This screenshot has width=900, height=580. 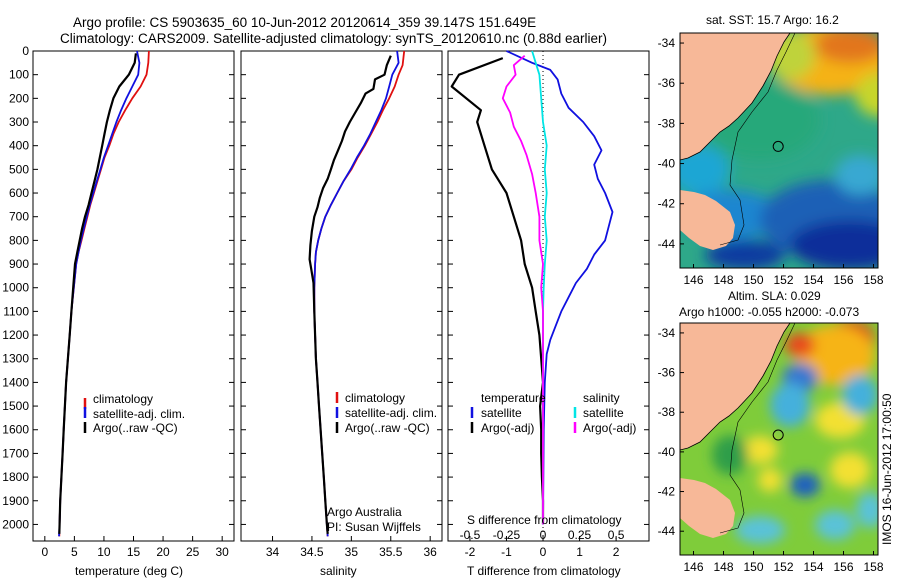 What do you see at coordinates (707, 220) in the screenshot?
I see `sst-tasmania` at bounding box center [707, 220].